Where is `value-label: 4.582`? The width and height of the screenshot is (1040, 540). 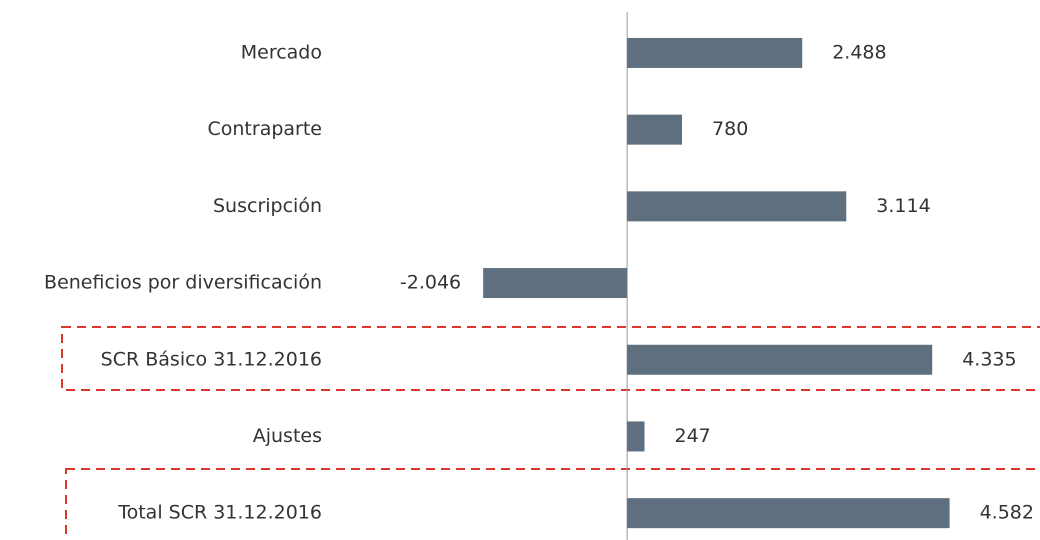
value-label: 4.582 is located at coordinates (1007, 513).